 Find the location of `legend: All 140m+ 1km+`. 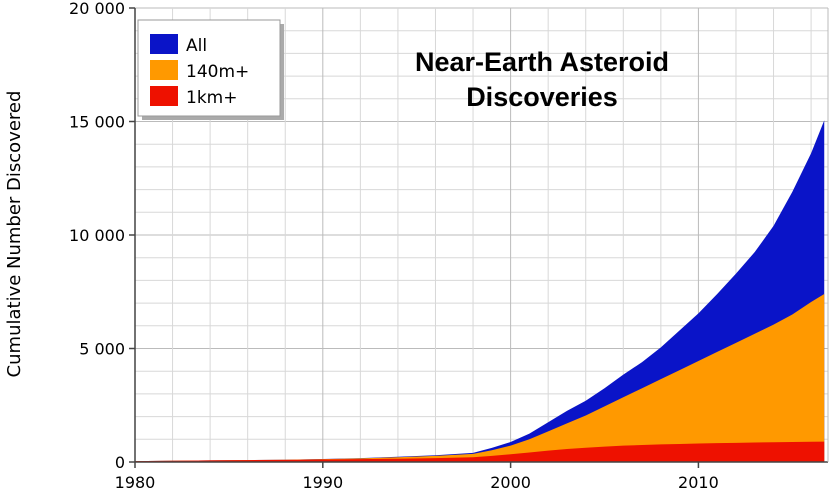

legend: All 140m+ 1km+ is located at coordinates (210, 69).